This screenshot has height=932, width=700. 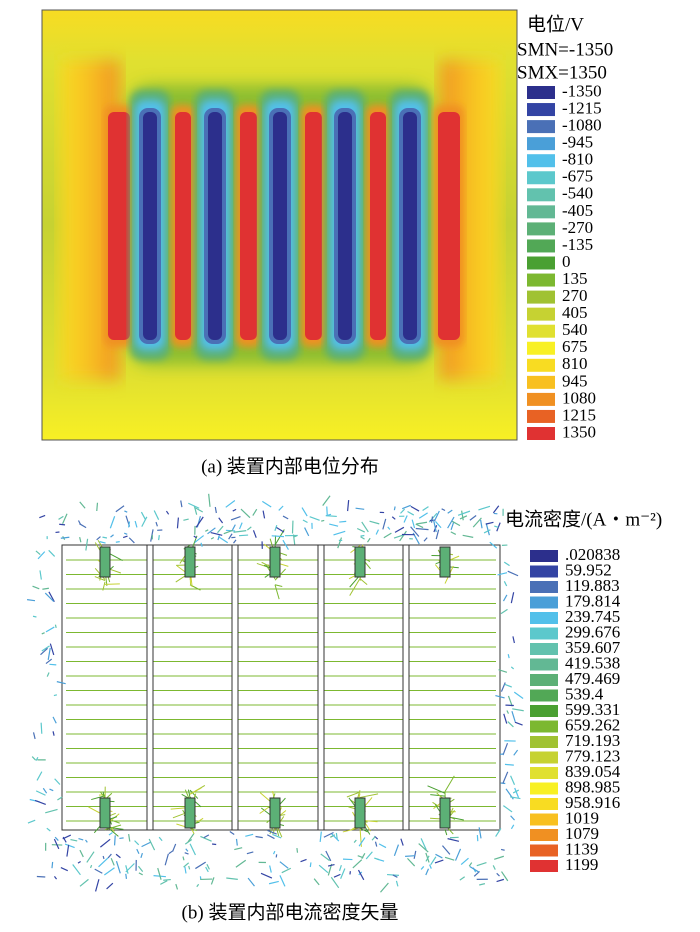 I want to click on legend-label: 839.054, so click(x=593, y=771).